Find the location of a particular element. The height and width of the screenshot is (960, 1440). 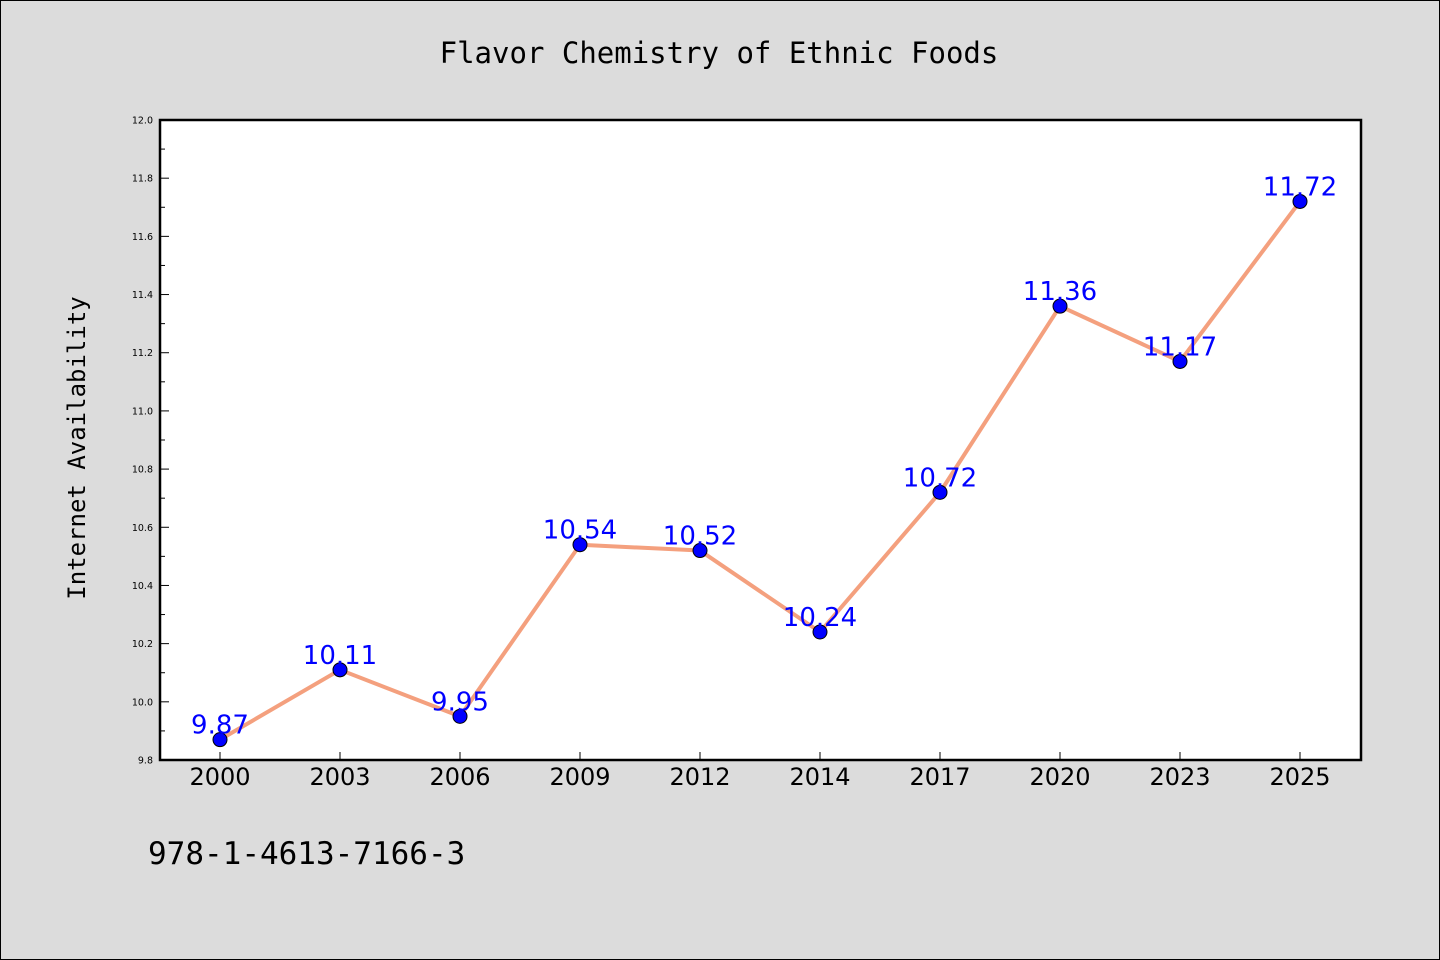

x-tick-label: 2003 is located at coordinates (339, 777).